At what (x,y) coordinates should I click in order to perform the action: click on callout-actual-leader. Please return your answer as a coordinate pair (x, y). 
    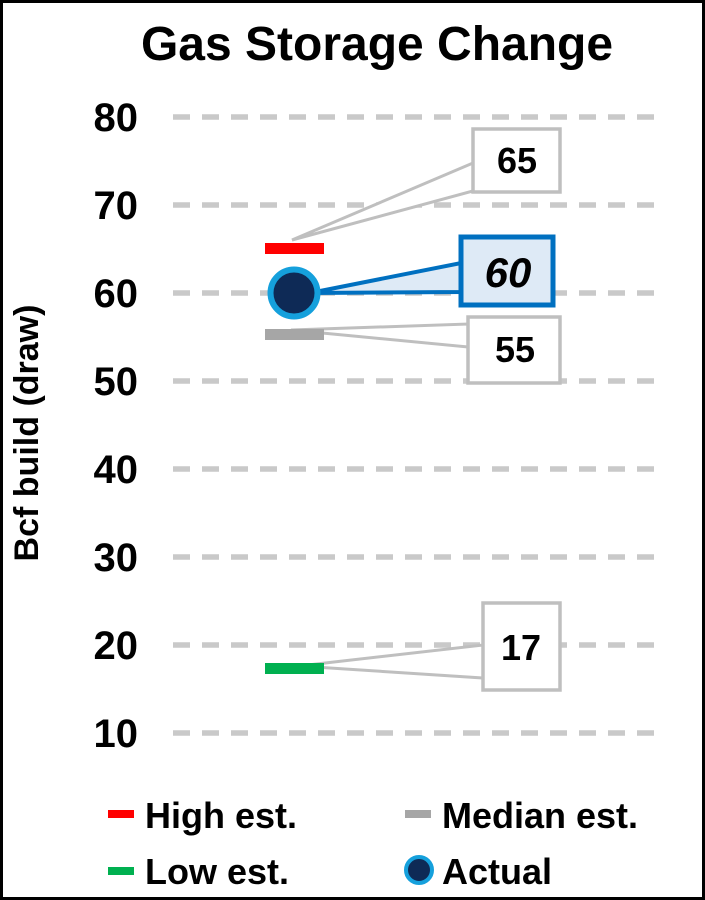
    Looking at the image, I should click on (386, 277).